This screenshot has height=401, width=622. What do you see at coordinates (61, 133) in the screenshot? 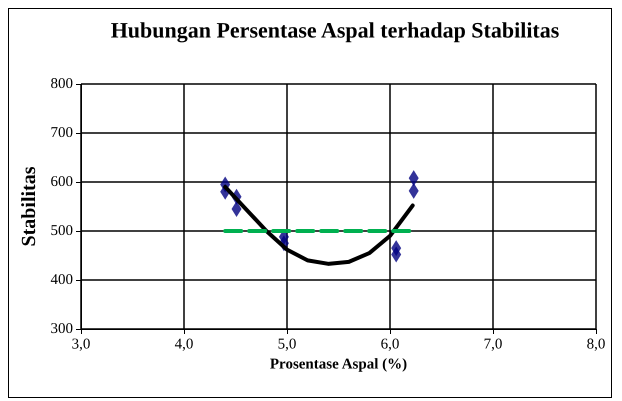
I see `y-tick-label: 700` at bounding box center [61, 133].